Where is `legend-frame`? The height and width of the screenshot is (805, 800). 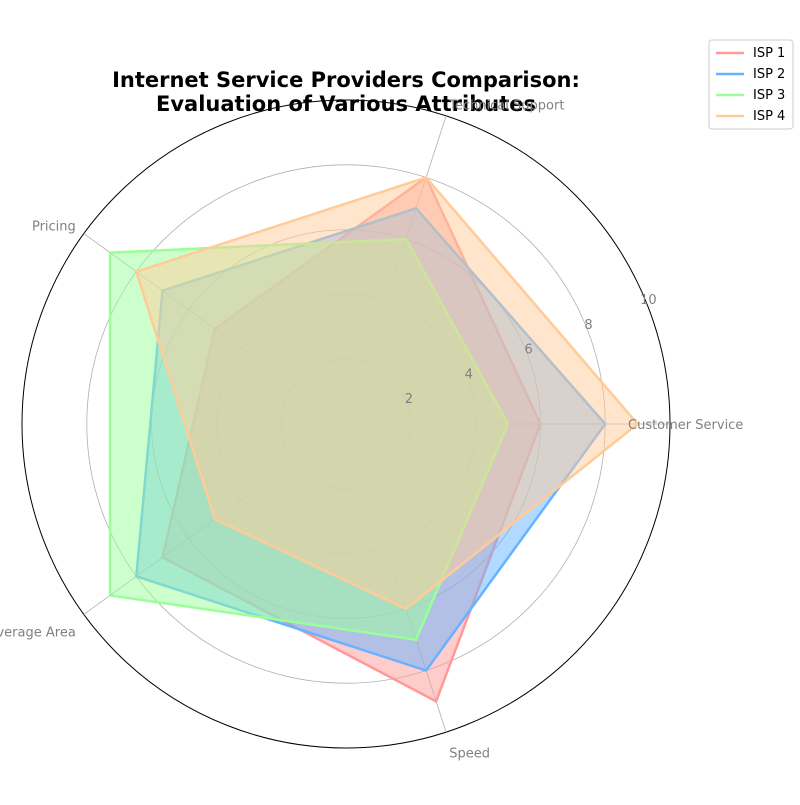
legend-frame is located at coordinates (751, 84).